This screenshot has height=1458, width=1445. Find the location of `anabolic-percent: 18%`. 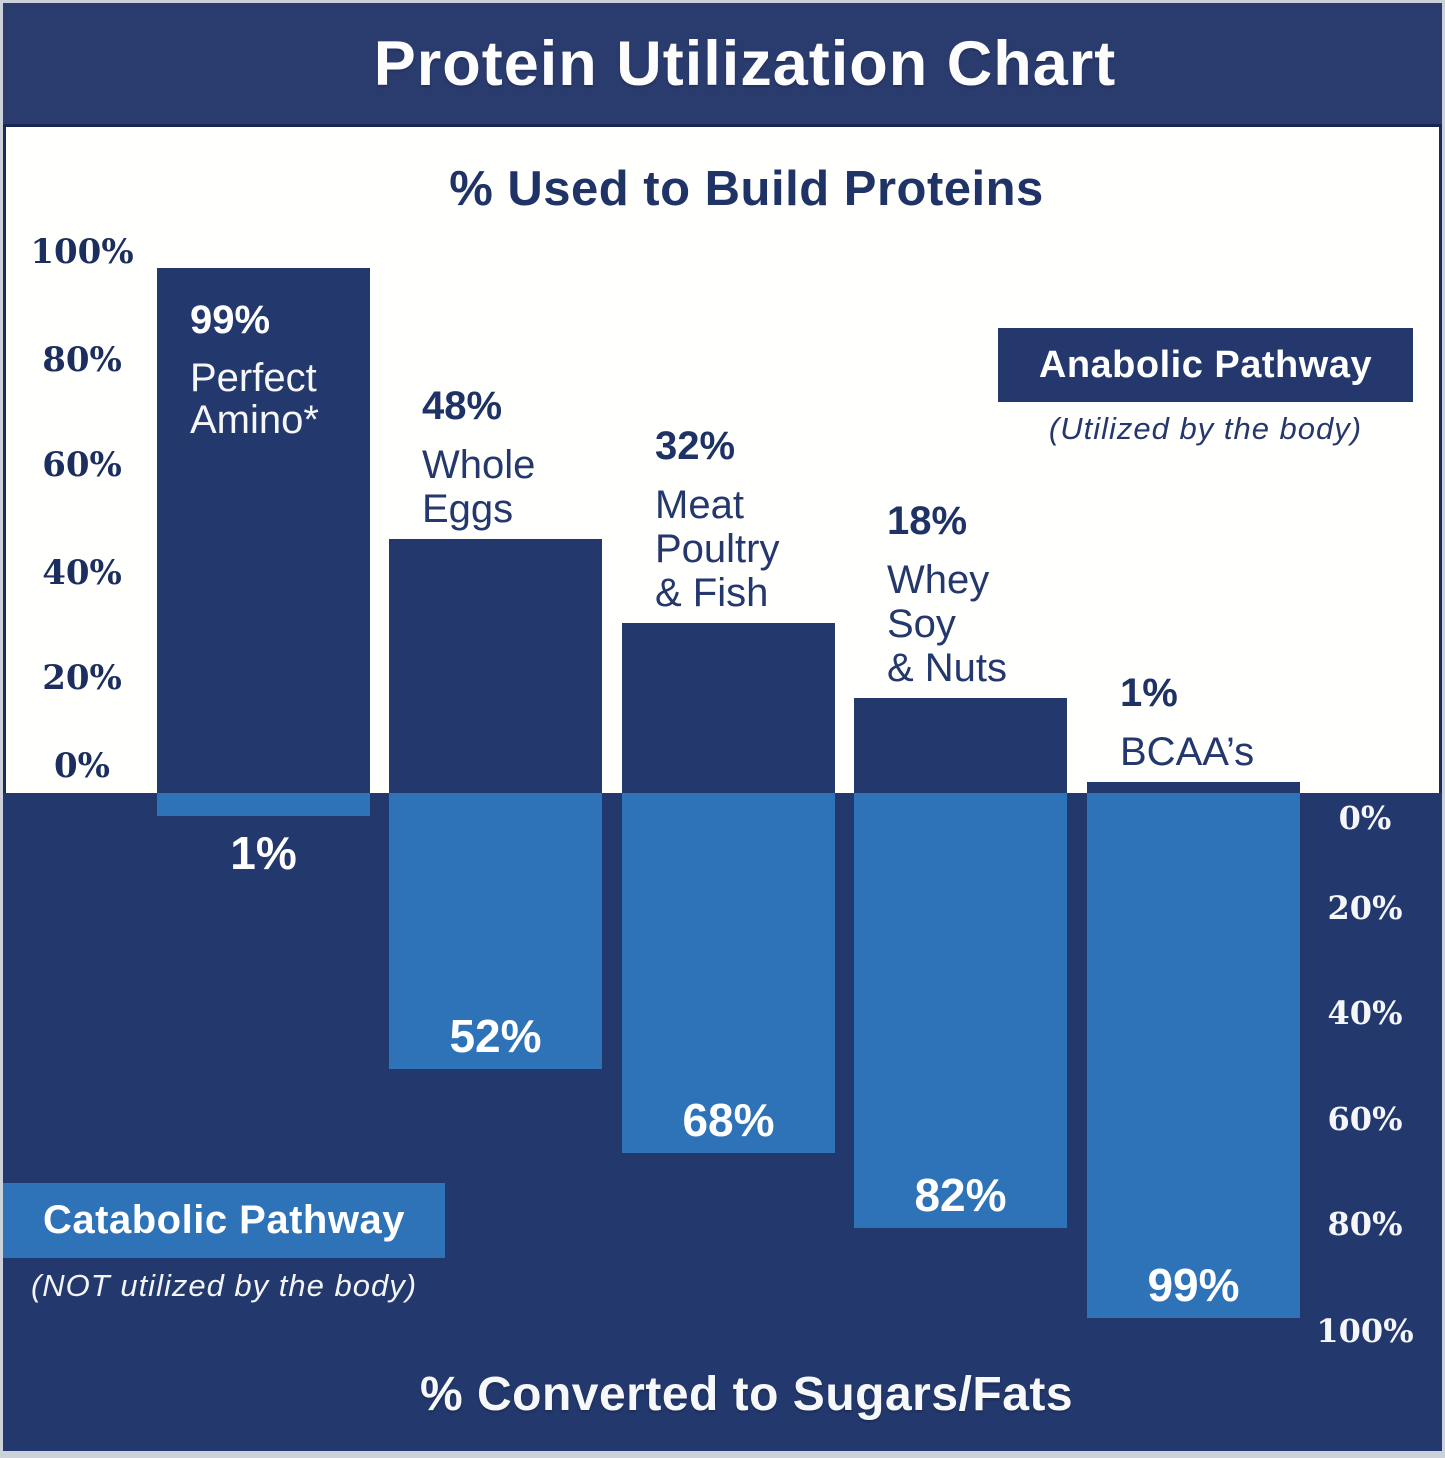

anabolic-percent: 18% is located at coordinates (927, 521).